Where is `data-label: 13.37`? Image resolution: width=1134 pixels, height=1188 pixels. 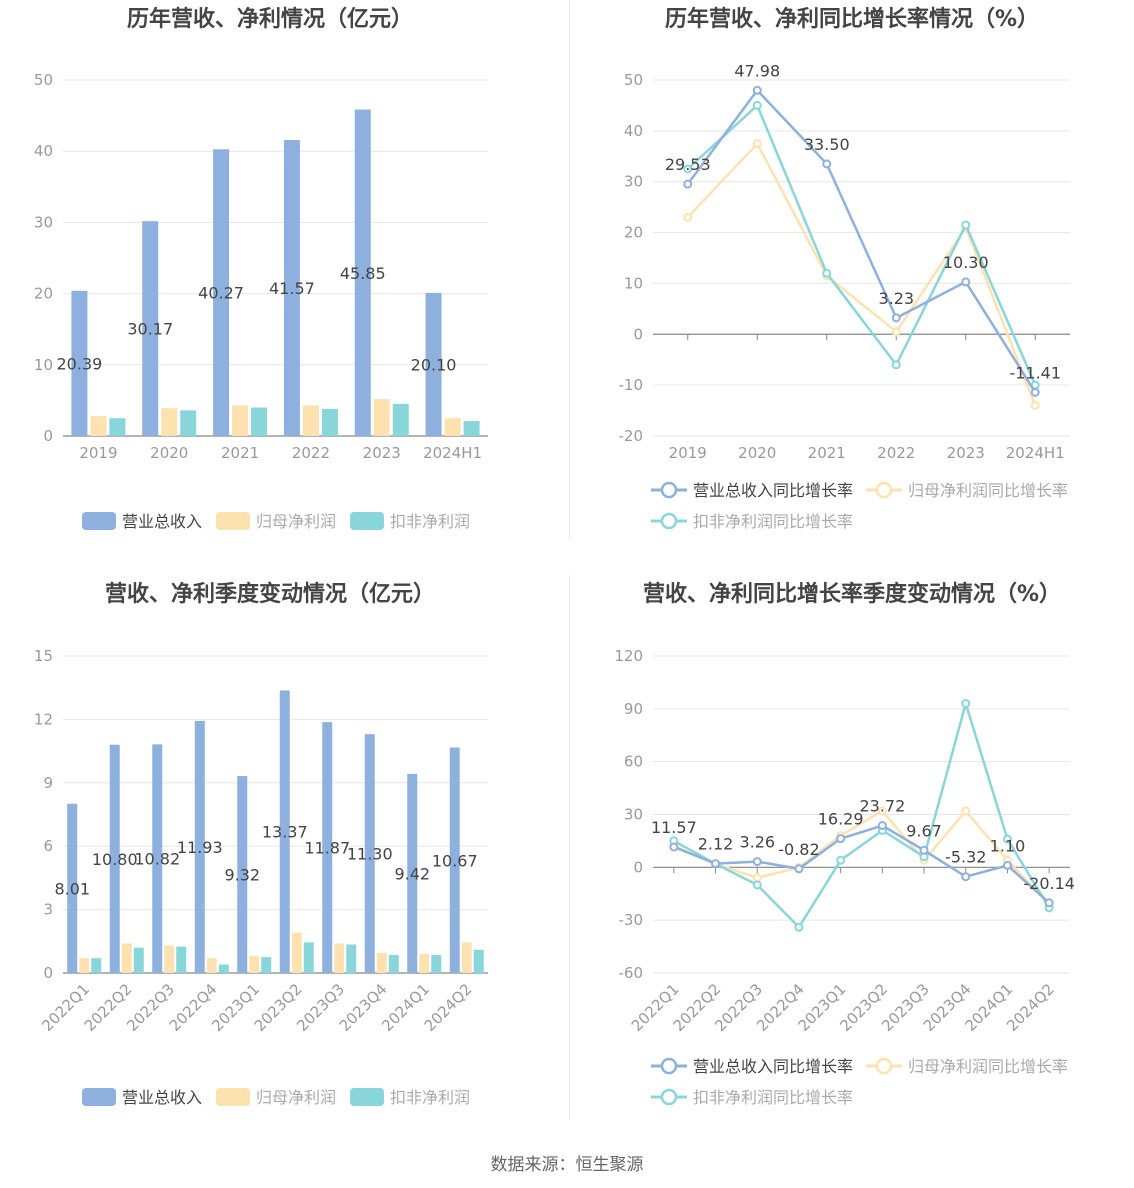
data-label: 13.37 is located at coordinates (285, 832).